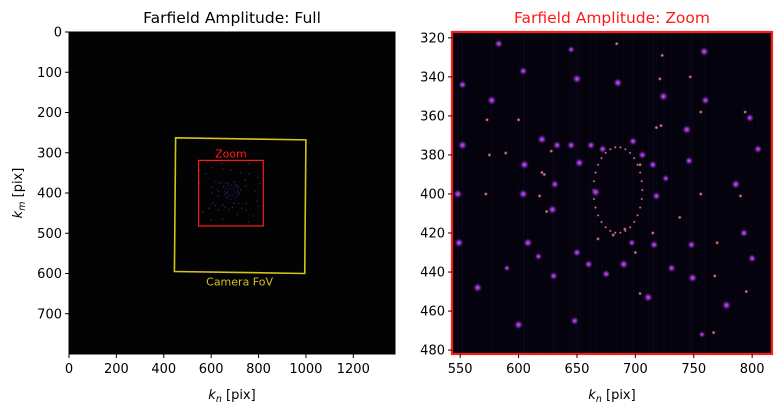  What do you see at coordinates (232, 18) in the screenshot?
I see `full-title: Farfield Amplitude: Full` at bounding box center [232, 18].